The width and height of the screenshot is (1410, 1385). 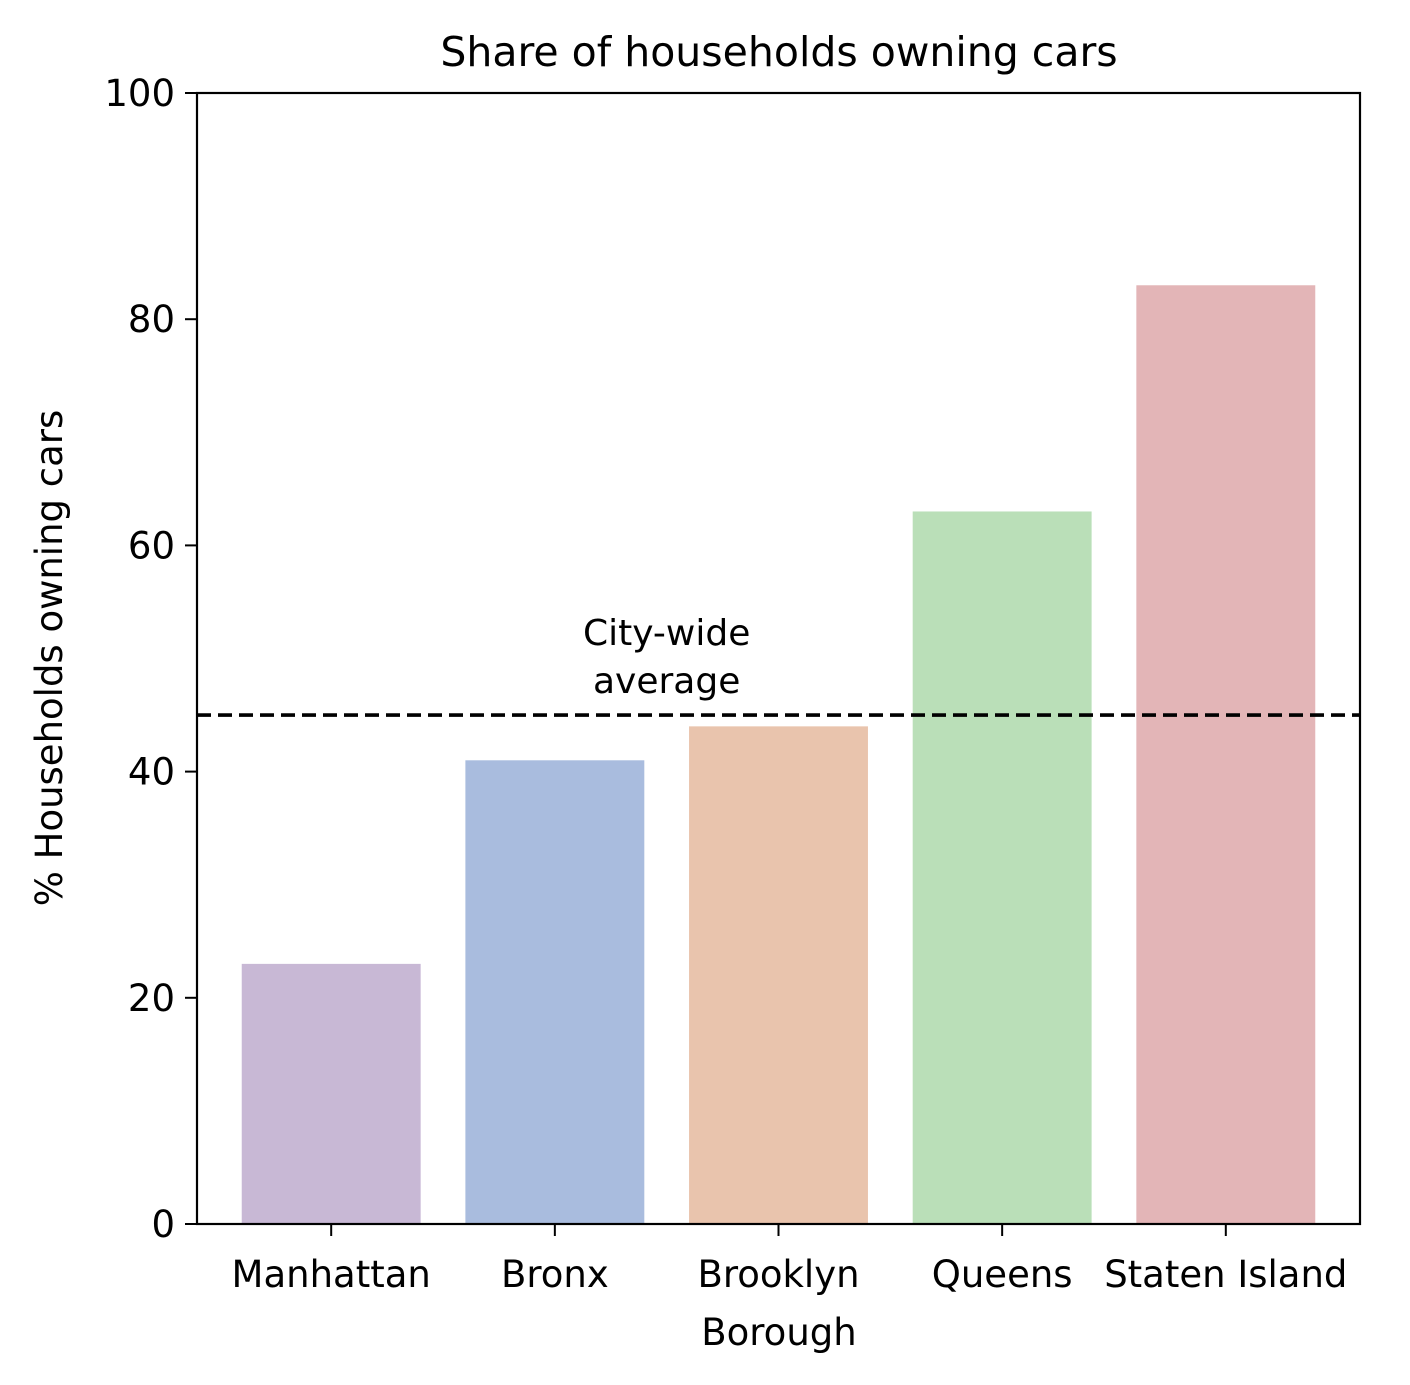 What do you see at coordinates (151, 998) in the screenshot?
I see `y-tick-label: 20` at bounding box center [151, 998].